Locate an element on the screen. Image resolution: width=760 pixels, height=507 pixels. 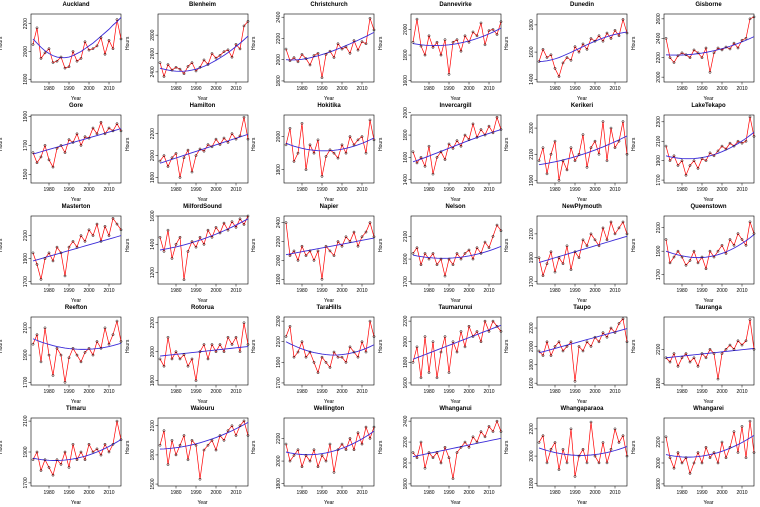
y-tick-label: 1900 is located at coordinates (406, 258).